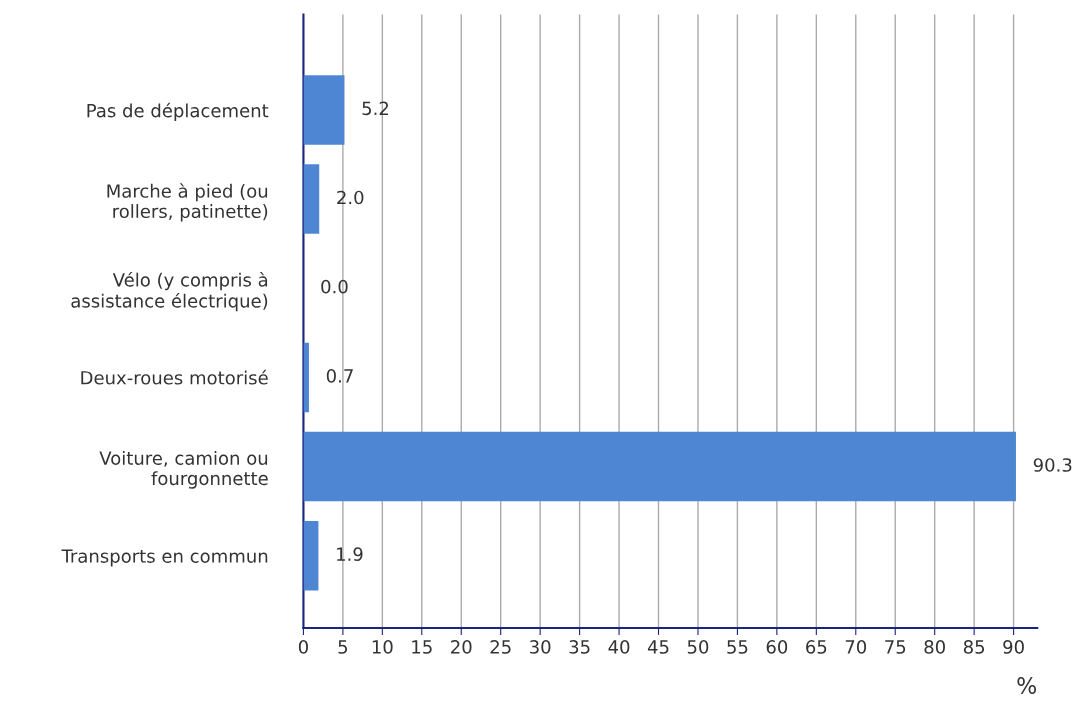 This screenshot has height=726, width=1076. Describe the element at coordinates (422, 647) in the screenshot. I see `x-tick-label: 15` at that location.